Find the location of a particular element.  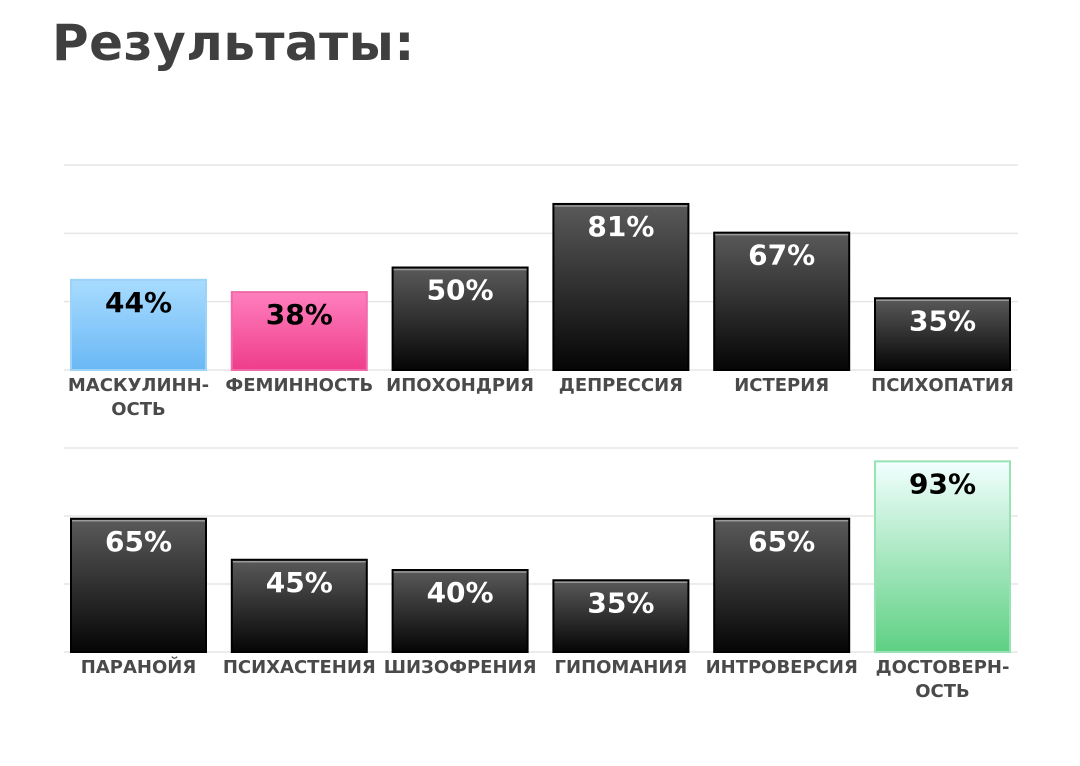

category-label: ДЕПРЕССИЯ is located at coordinates (621, 385).